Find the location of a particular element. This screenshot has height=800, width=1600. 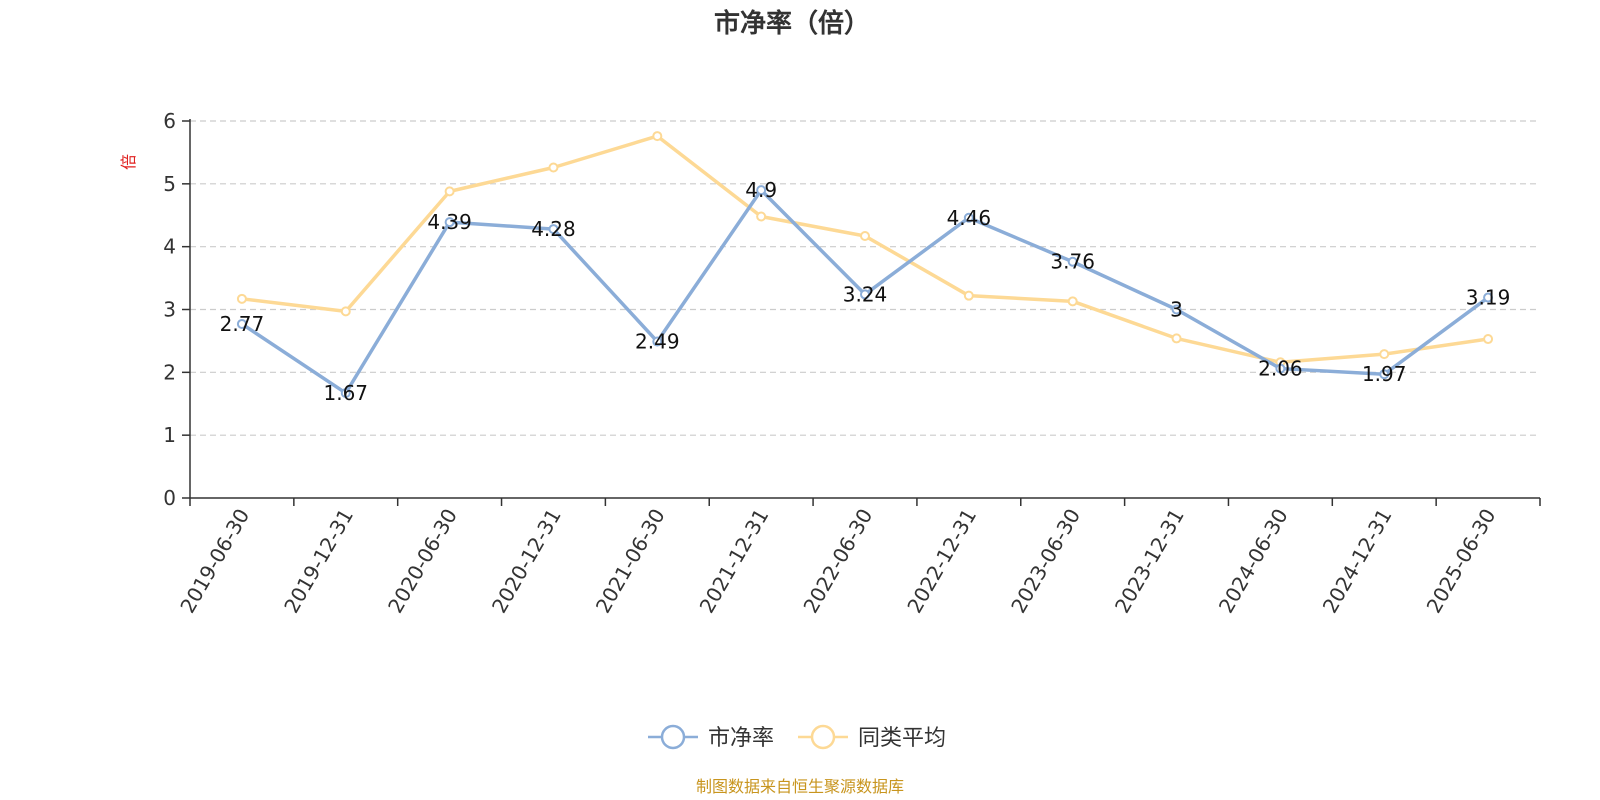

y-tick-label: 6 is located at coordinates (169, 121).